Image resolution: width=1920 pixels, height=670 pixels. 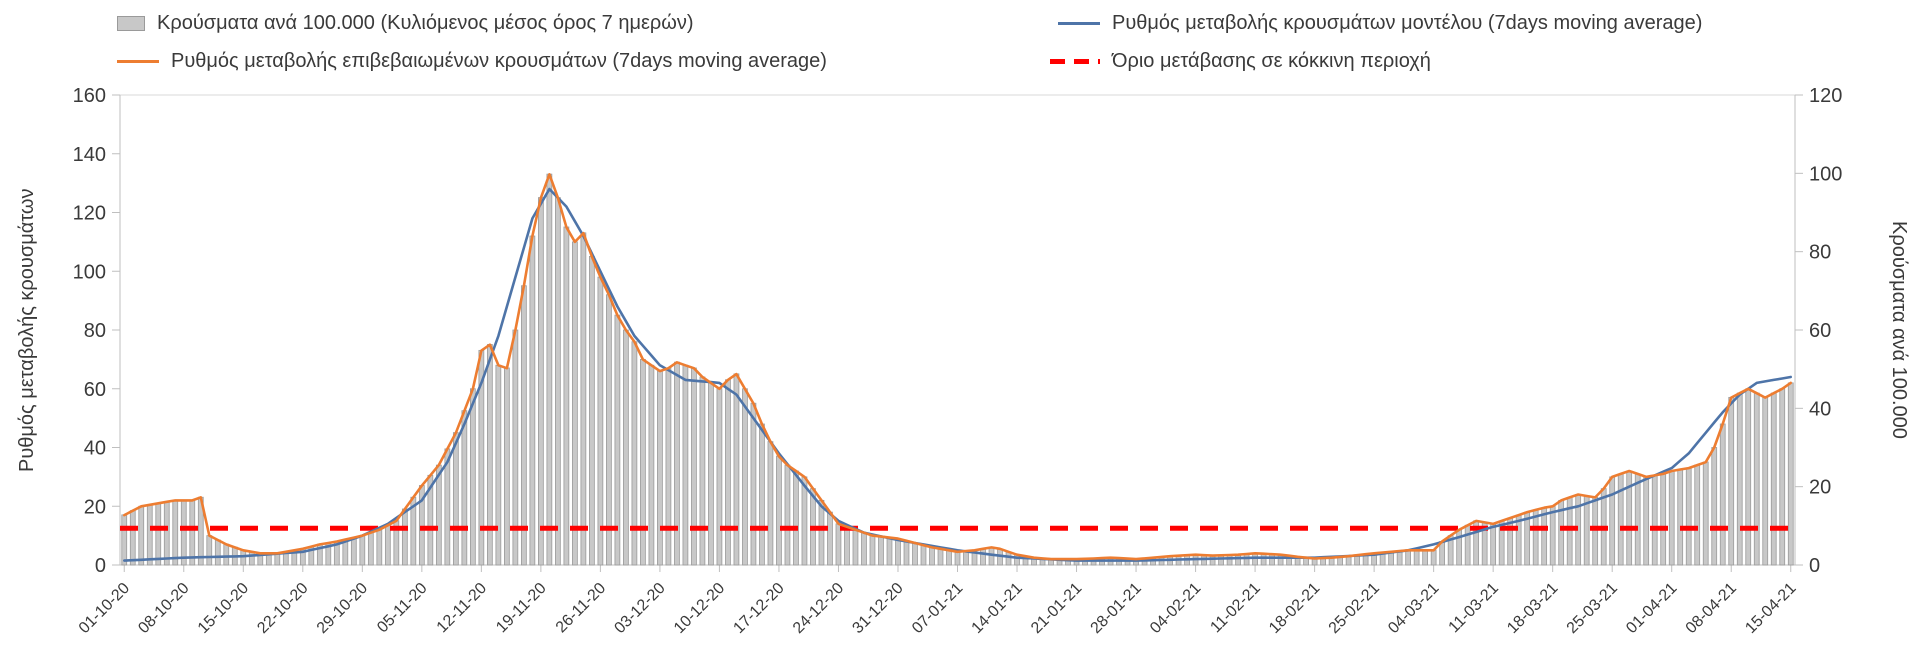 What do you see at coordinates (818, 608) in the screenshot?
I see `svg-text: 24-12-20` at bounding box center [818, 608].